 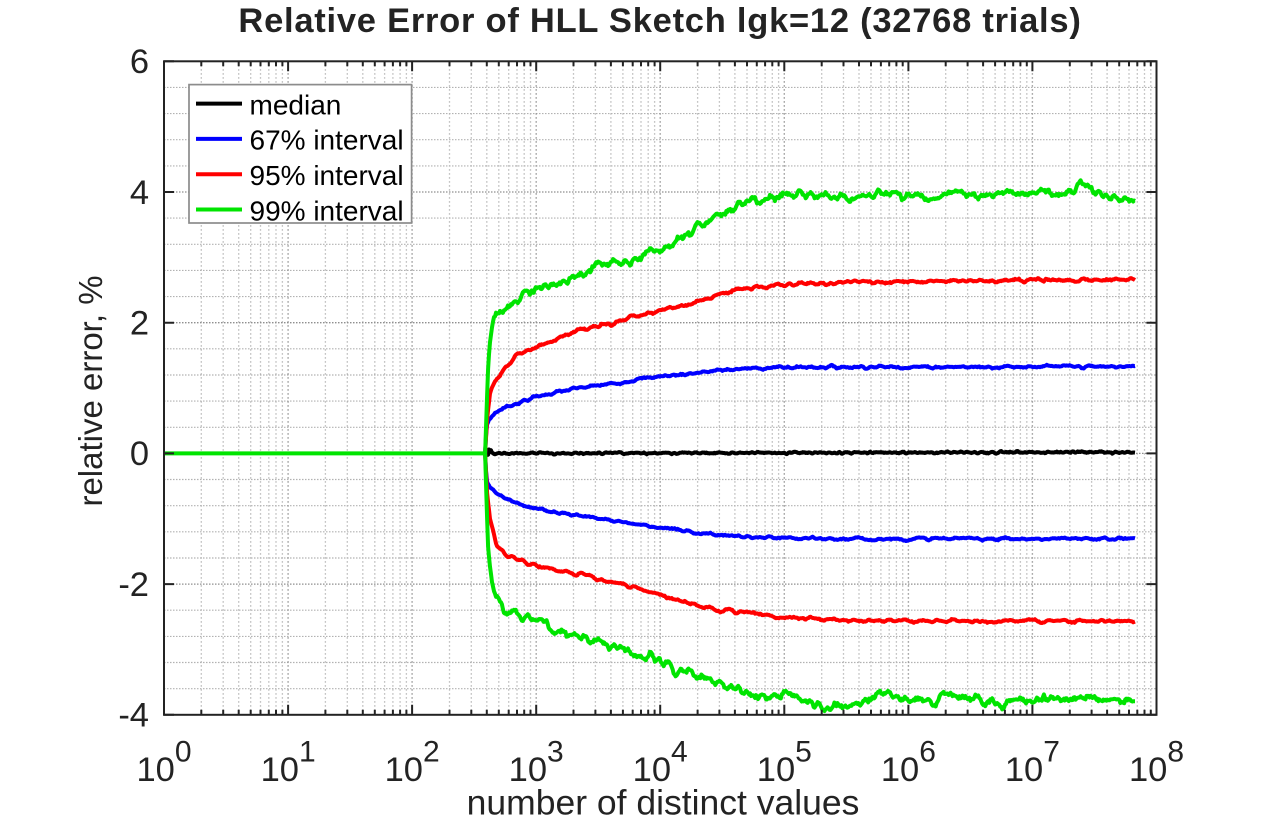 What do you see at coordinates (139, 62) in the screenshot?
I see `svg-text: 6` at bounding box center [139, 62].